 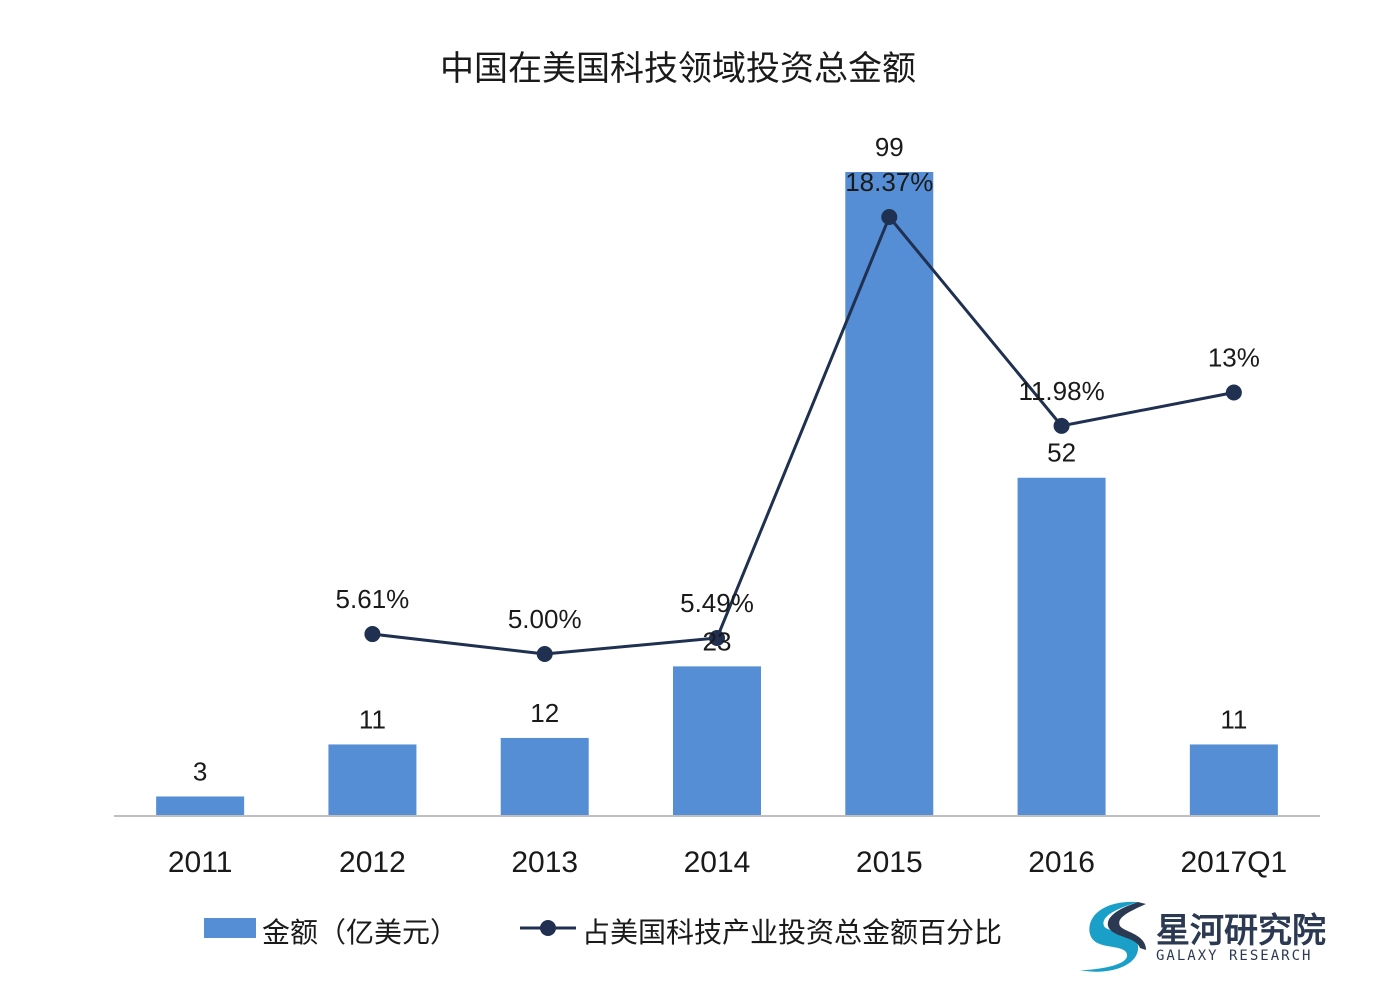 I want to click on x-tick-label: 2011, so click(x=200, y=862).